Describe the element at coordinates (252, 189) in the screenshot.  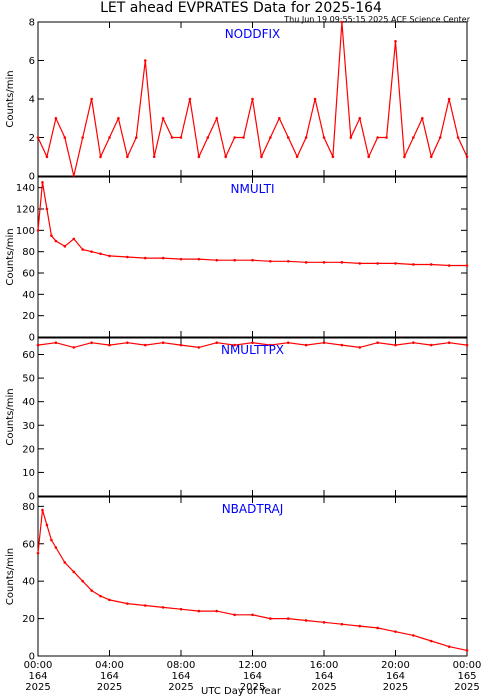
I see `panel-title: NMULTI` at that location.